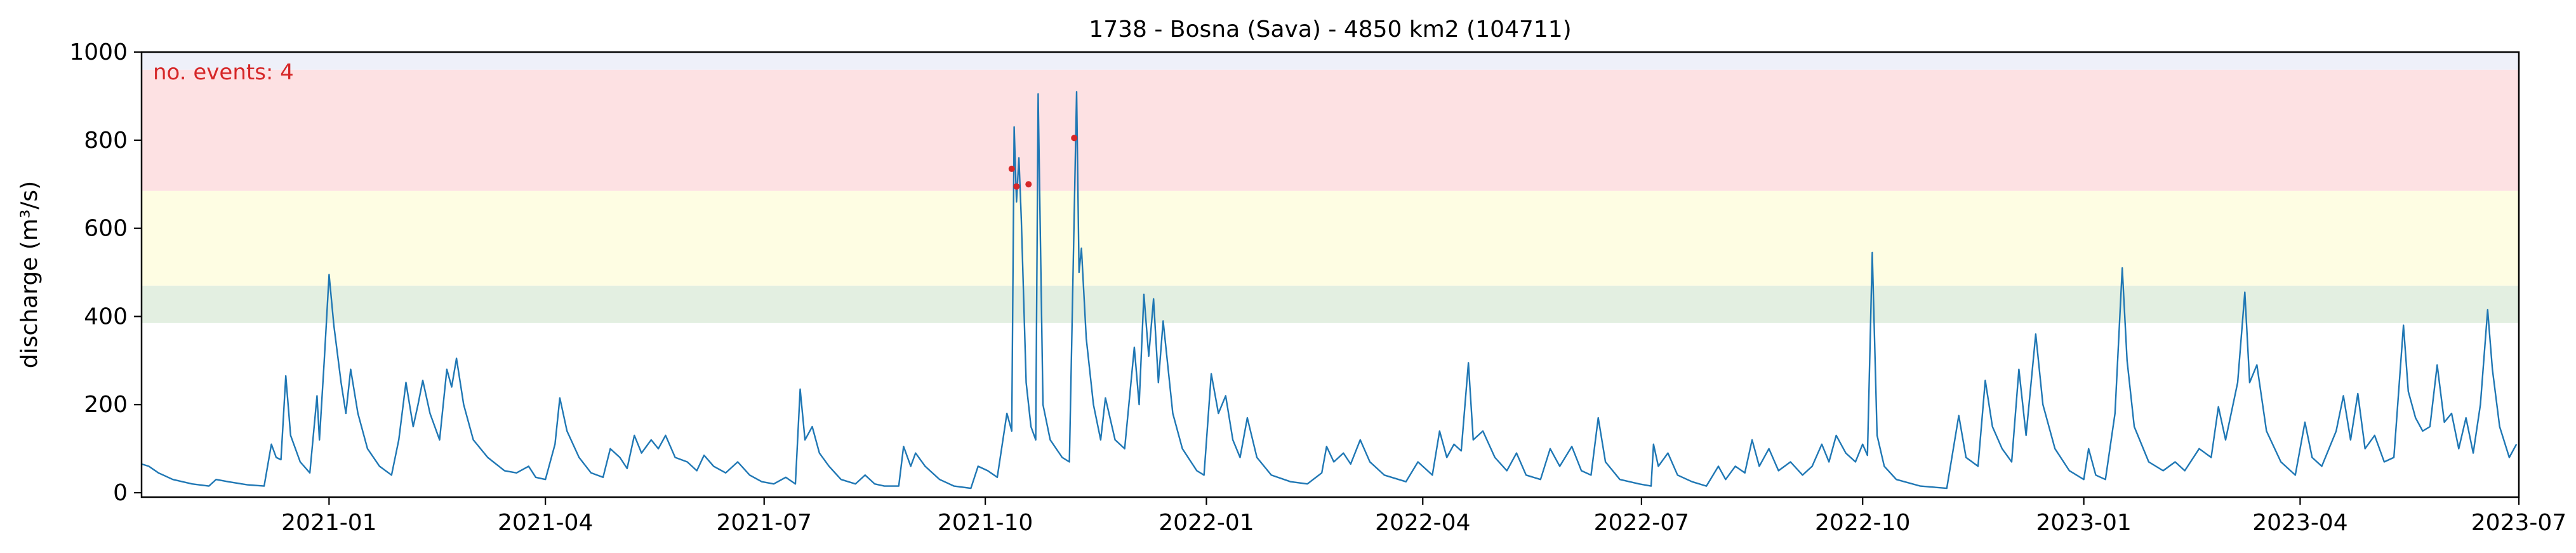 The width and height of the screenshot is (2576, 553). I want to click on x-tick-label: 2021-04, so click(545, 523).